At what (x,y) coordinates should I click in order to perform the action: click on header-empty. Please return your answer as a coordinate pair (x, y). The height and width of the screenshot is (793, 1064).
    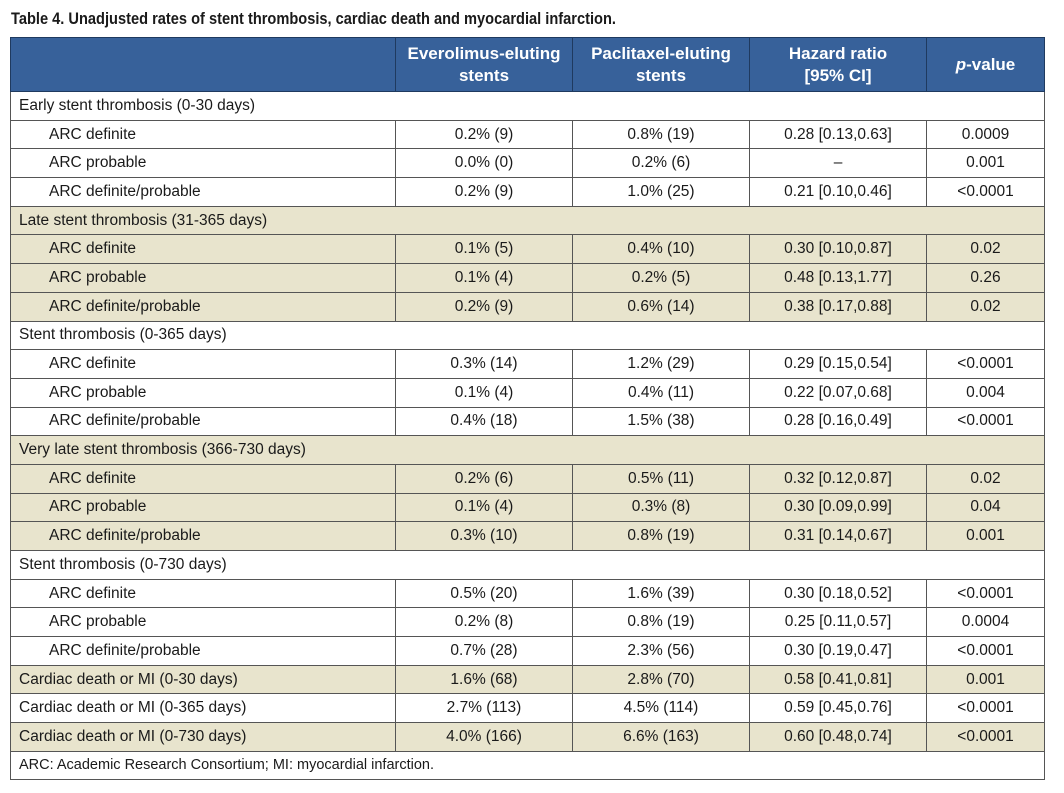
    Looking at the image, I should click on (203, 64).